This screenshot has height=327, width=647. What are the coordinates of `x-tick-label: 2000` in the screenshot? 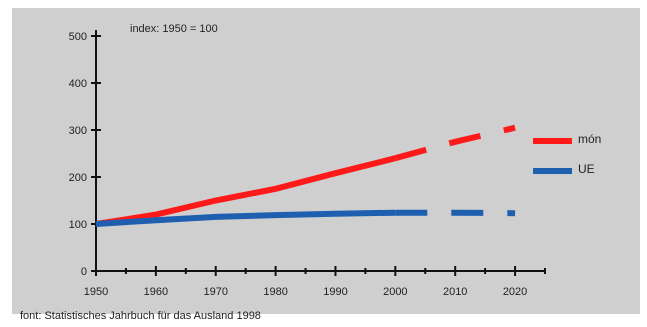 It's located at (395, 292).